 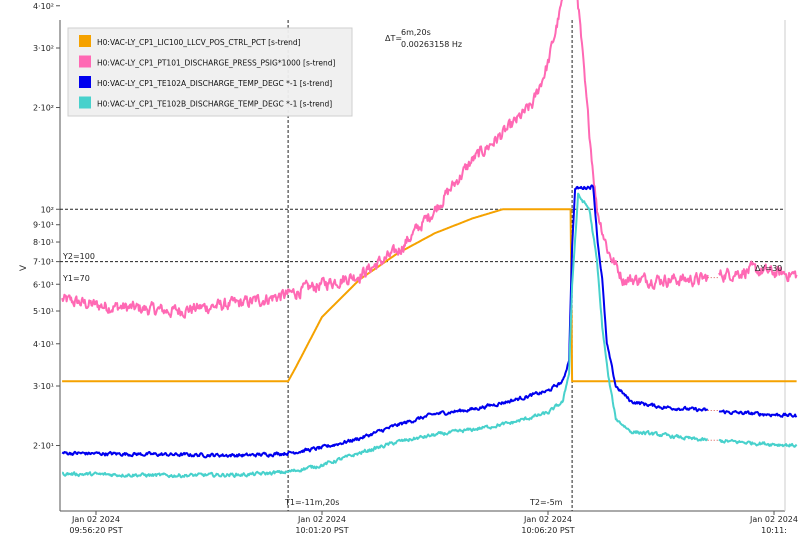 What do you see at coordinates (43, 311) in the screenshot?
I see `y-tick-label: 5·10¹` at bounding box center [43, 311].